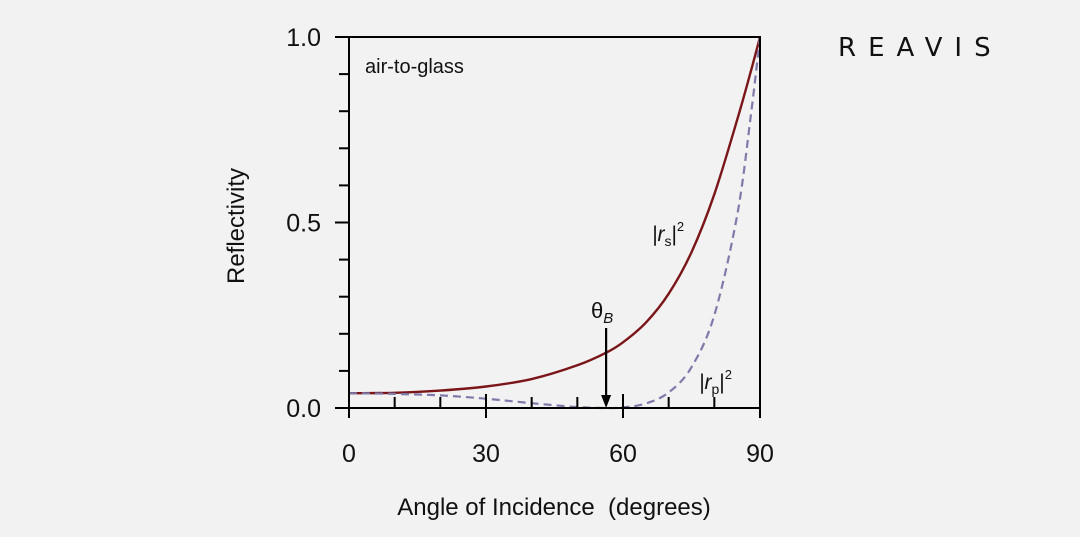 Image resolution: width=1080 pixels, height=537 pixels. I want to click on brewster-arrow-head, so click(606, 401).